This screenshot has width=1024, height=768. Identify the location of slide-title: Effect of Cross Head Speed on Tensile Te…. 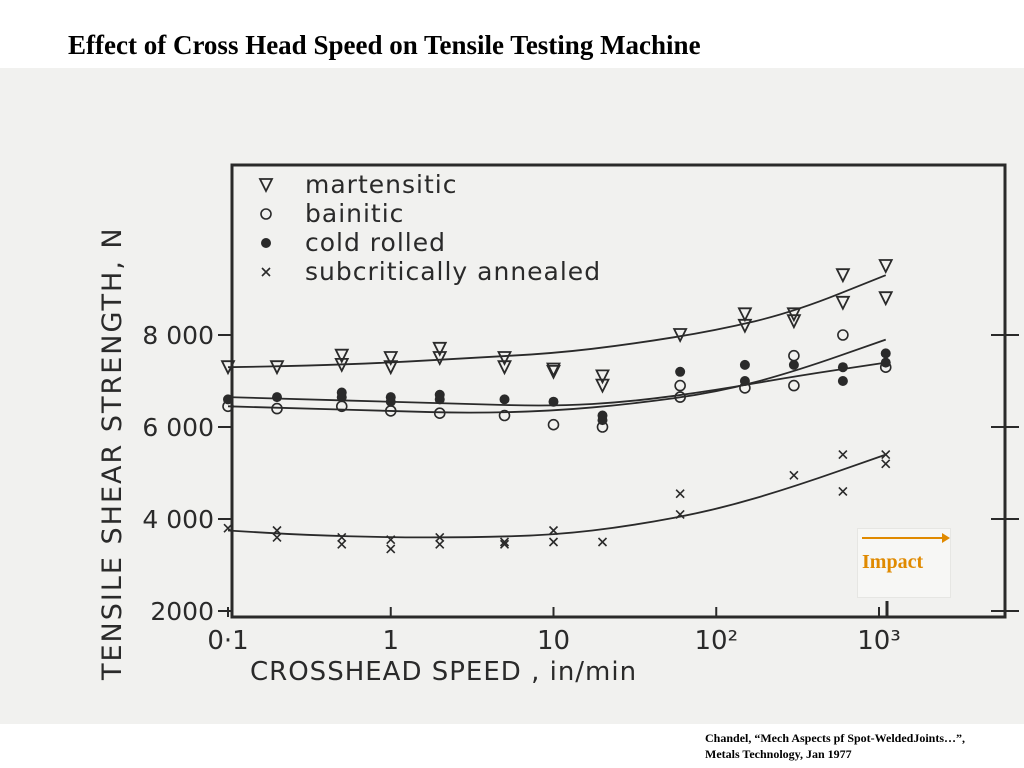
(384, 45).